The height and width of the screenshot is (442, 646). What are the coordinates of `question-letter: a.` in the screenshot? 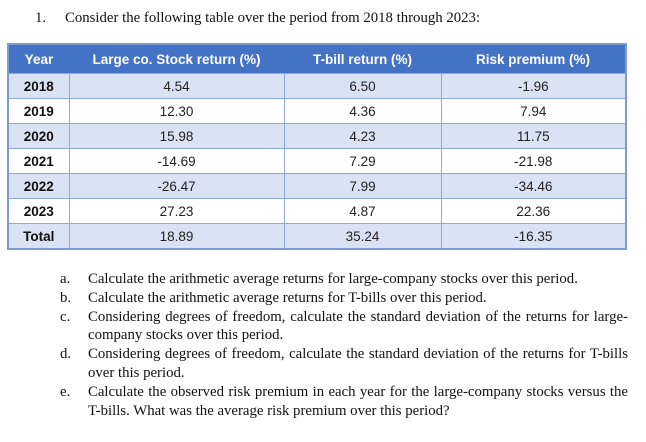 It's located at (65, 279).